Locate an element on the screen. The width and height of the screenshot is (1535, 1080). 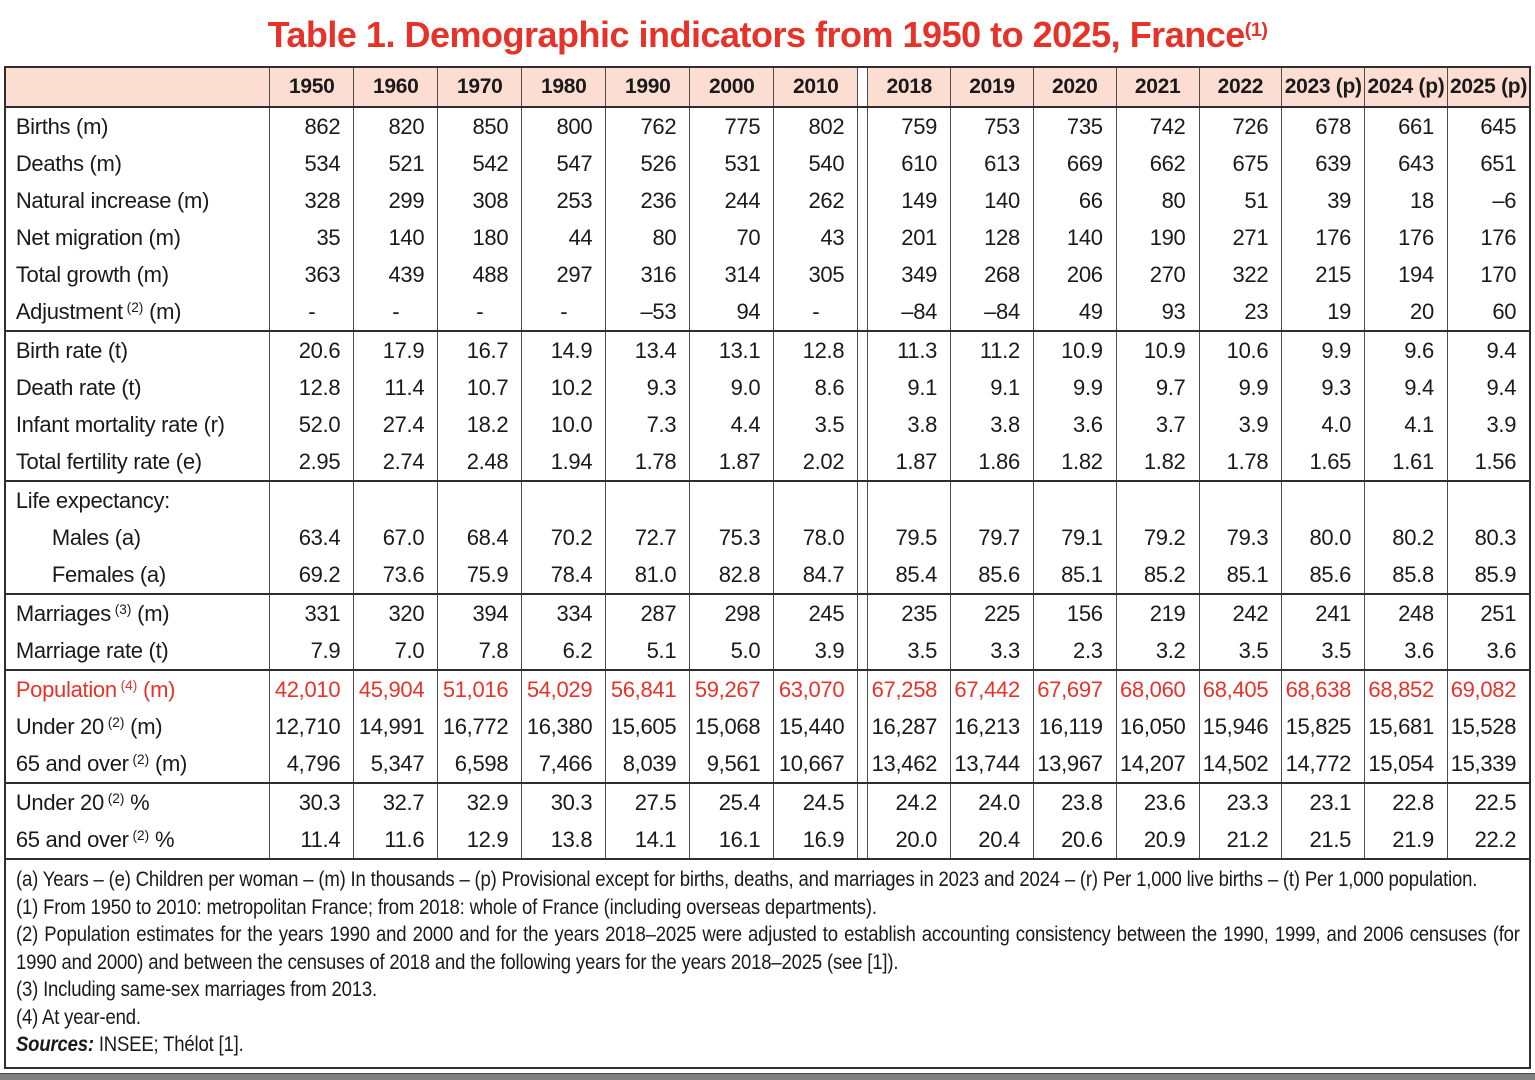
data-cell: 314 is located at coordinates (731, 274).